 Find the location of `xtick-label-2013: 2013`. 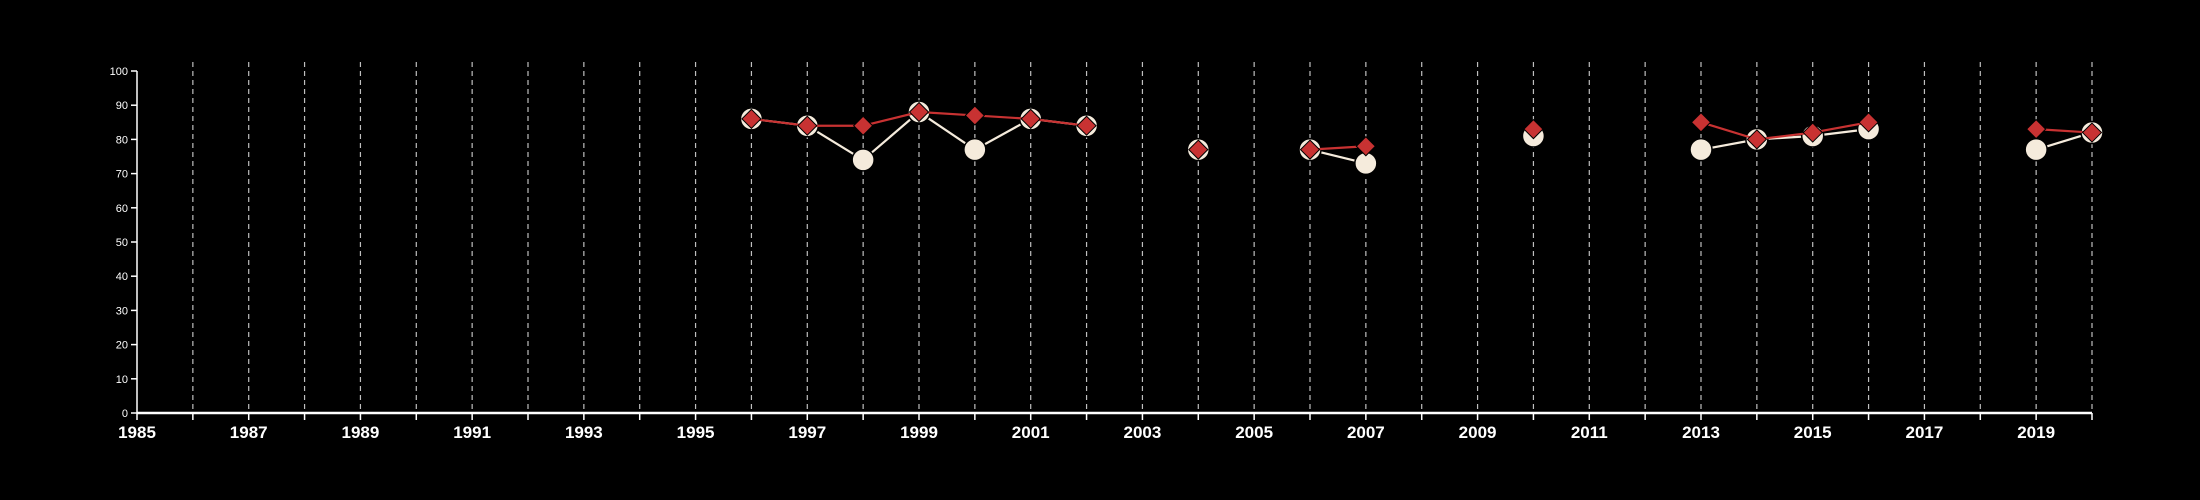

xtick-label-2013: 2013 is located at coordinates (1701, 432).